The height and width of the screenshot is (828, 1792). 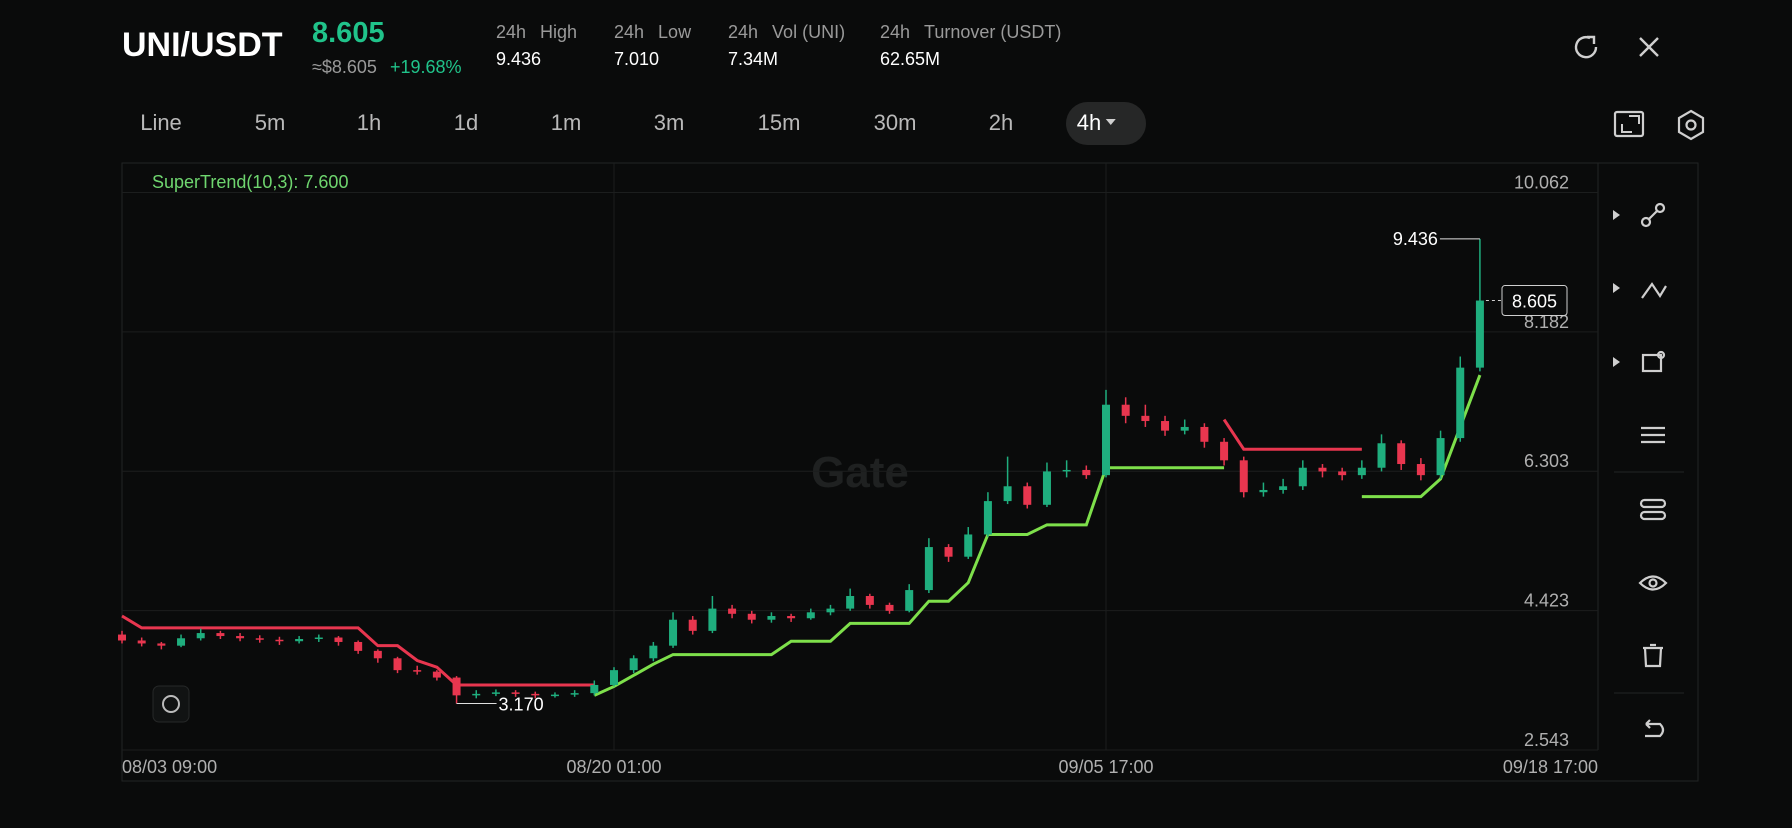 What do you see at coordinates (809, 32) in the screenshot?
I see `stat-name: Vol (UNI)` at bounding box center [809, 32].